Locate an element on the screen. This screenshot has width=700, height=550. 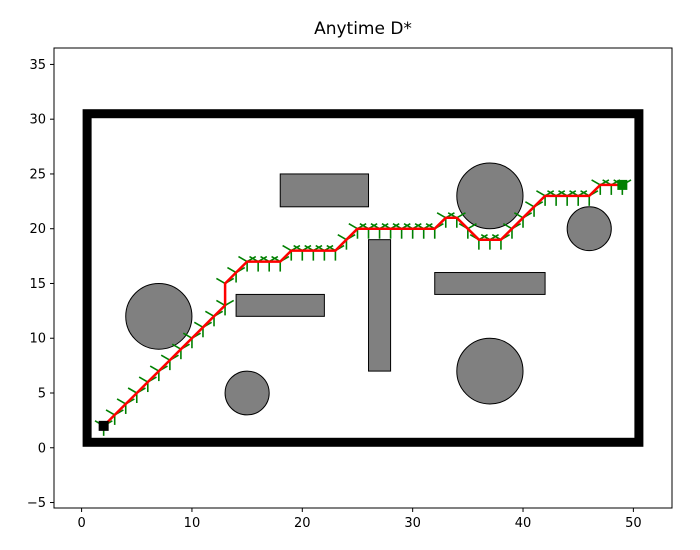
y-tick-label: 10 is located at coordinates (37, 339).